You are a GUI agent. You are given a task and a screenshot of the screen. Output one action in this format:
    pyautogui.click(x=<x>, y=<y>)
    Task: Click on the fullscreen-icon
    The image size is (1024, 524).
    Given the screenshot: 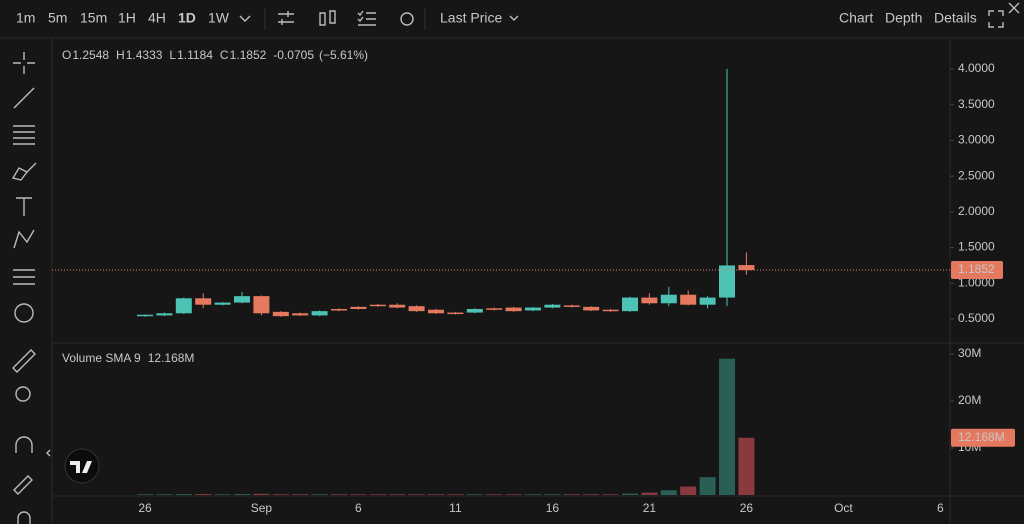 What is the action you would take?
    pyautogui.click(x=996, y=19)
    